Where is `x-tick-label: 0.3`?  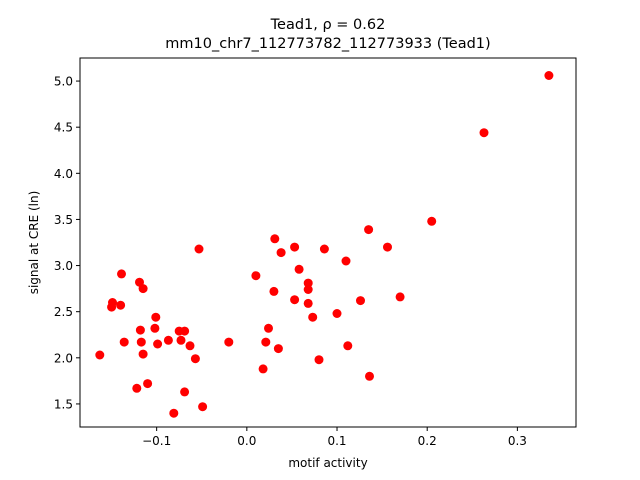
x-tick-label: 0.3 is located at coordinates (517, 441).